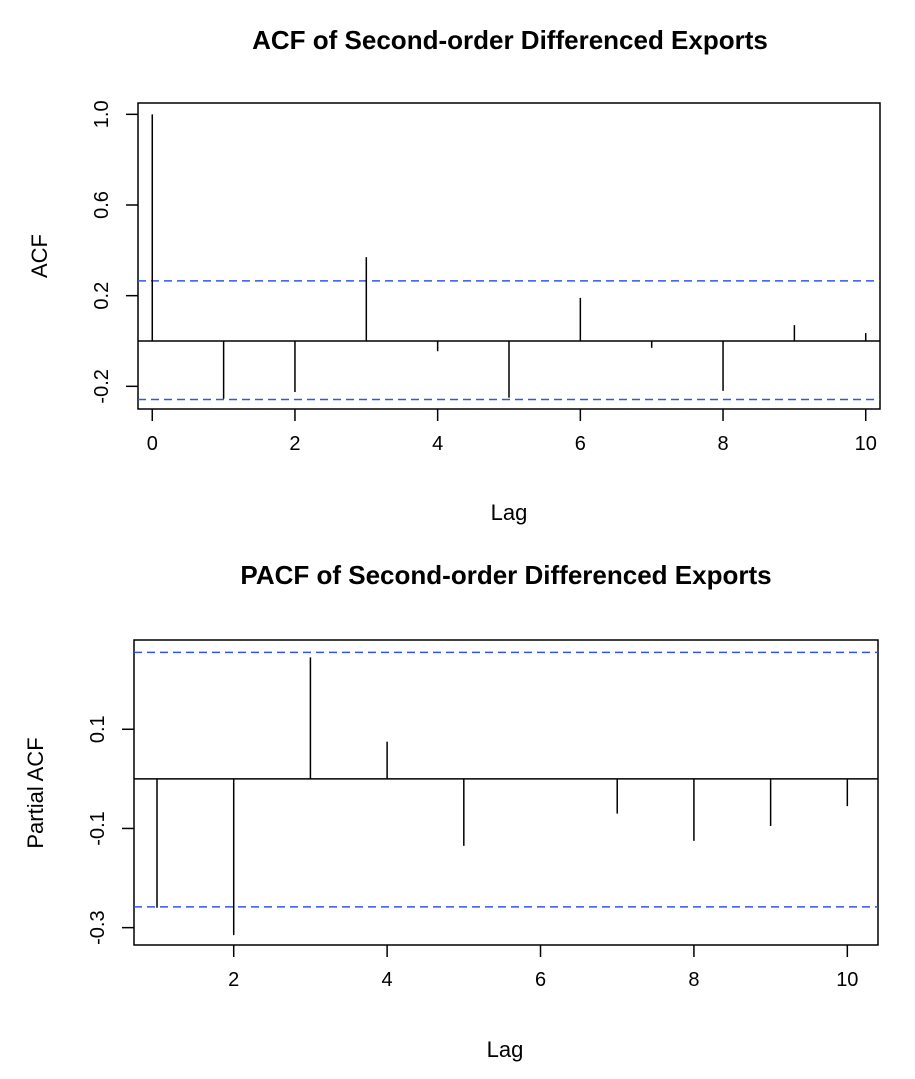 The width and height of the screenshot is (915, 1079). Describe the element at coordinates (39, 256) in the screenshot. I see `acf-y-axis-label: ACF` at that location.